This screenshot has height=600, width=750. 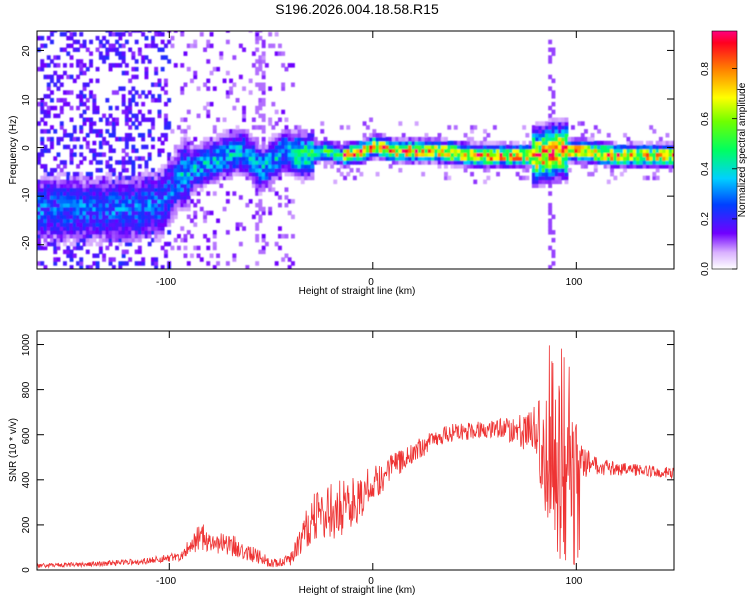 What do you see at coordinates (26, 242) in the screenshot?
I see `top-ytick-label-0: -20` at bounding box center [26, 242].